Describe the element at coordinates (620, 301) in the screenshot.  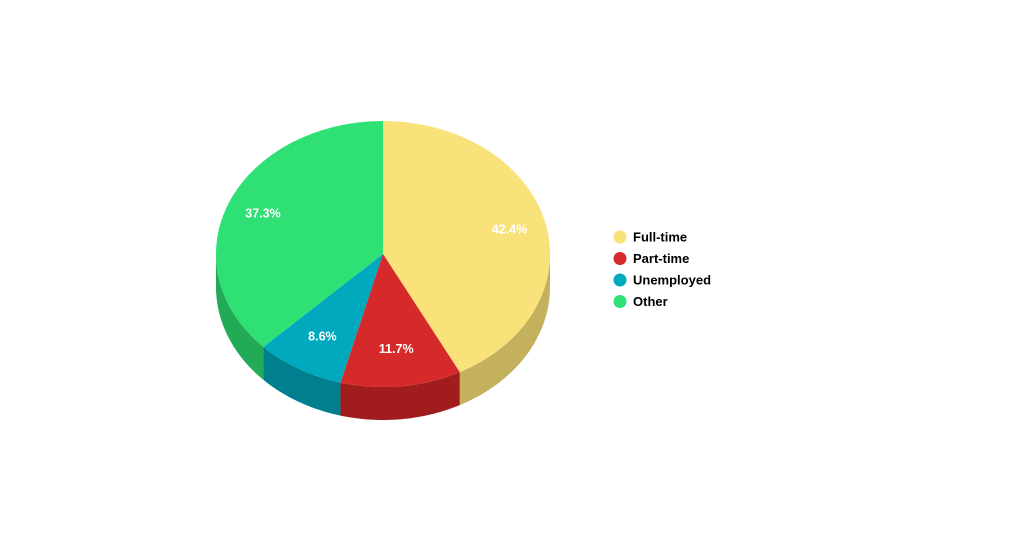
I see `legend-swatch-other` at that location.